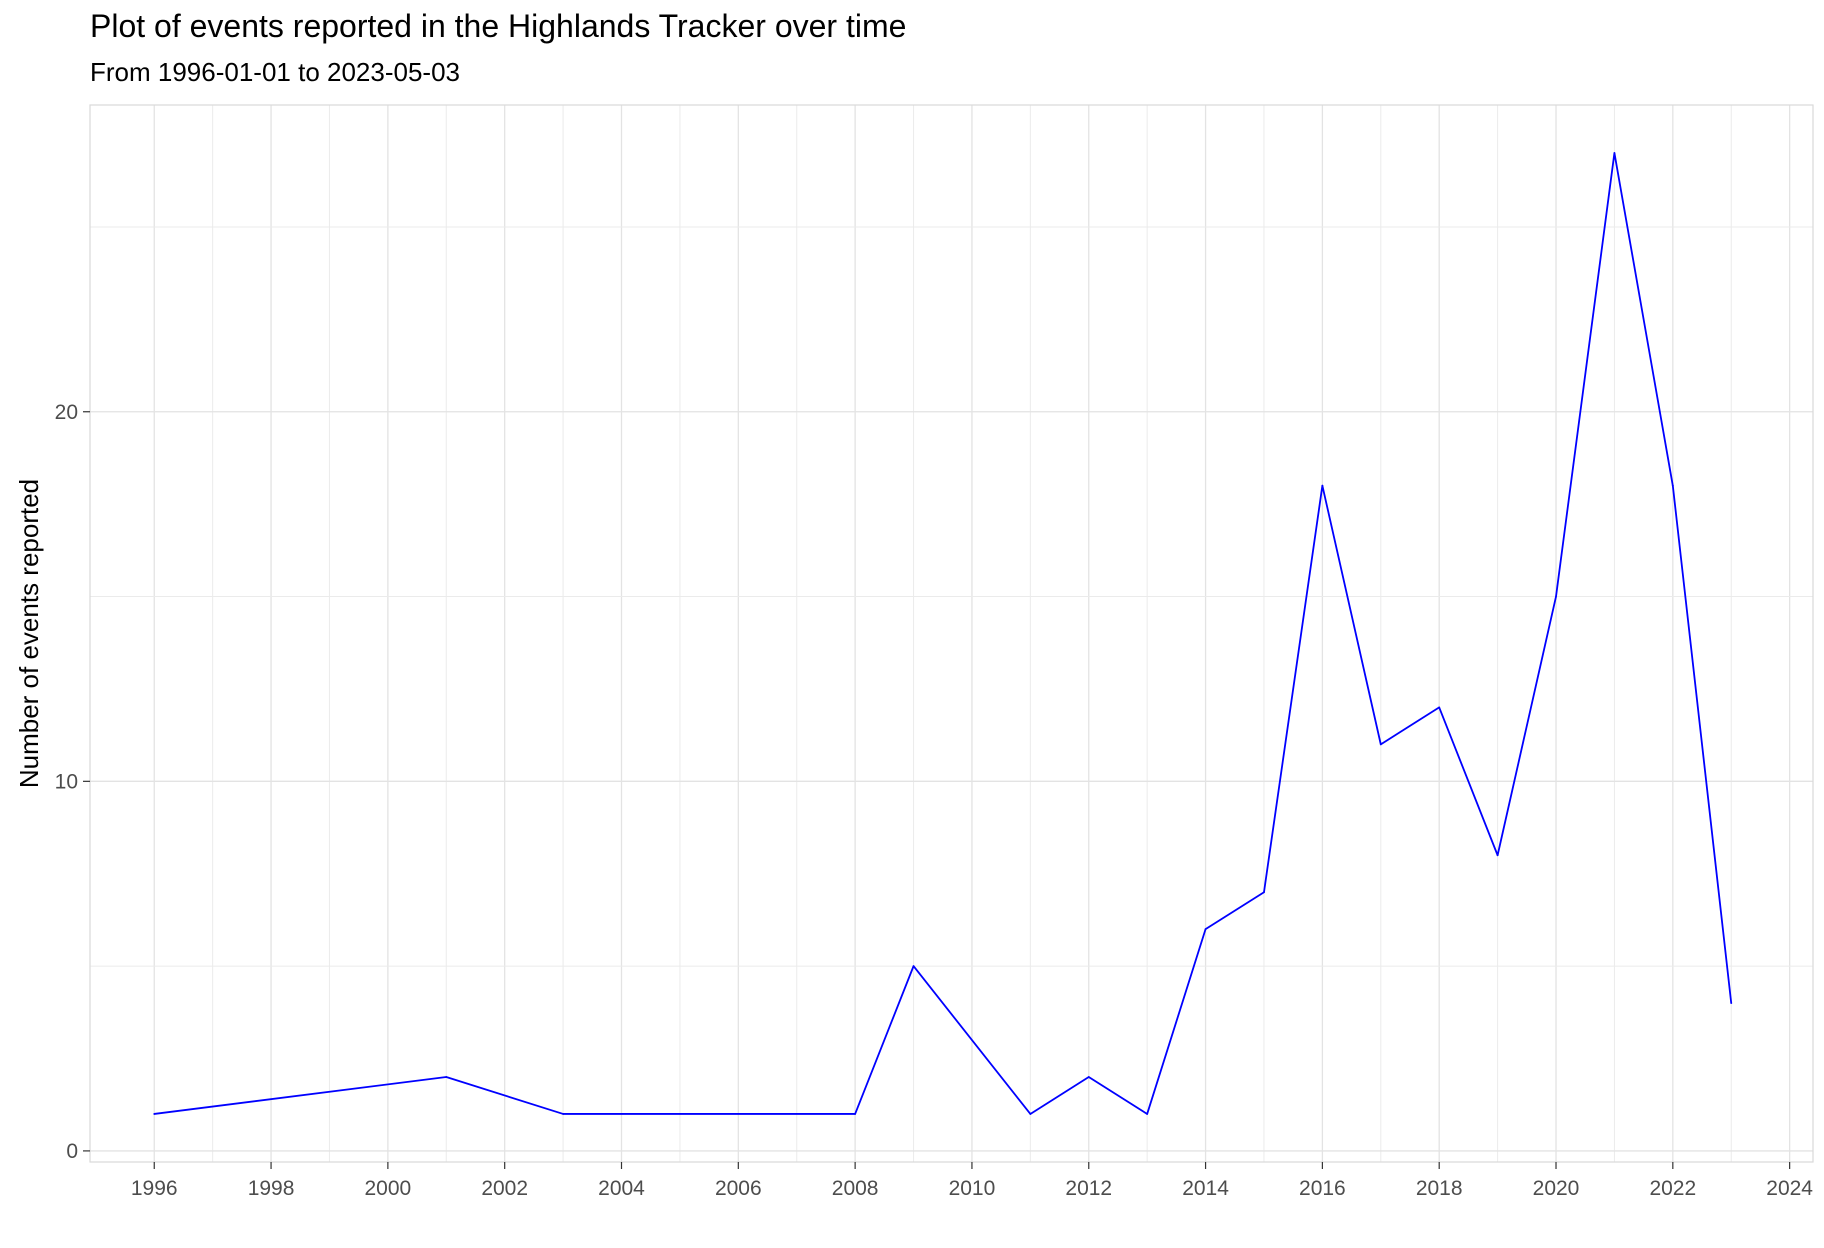  Describe the element at coordinates (855, 1188) in the screenshot. I see `x-tick-label: 2008` at that location.